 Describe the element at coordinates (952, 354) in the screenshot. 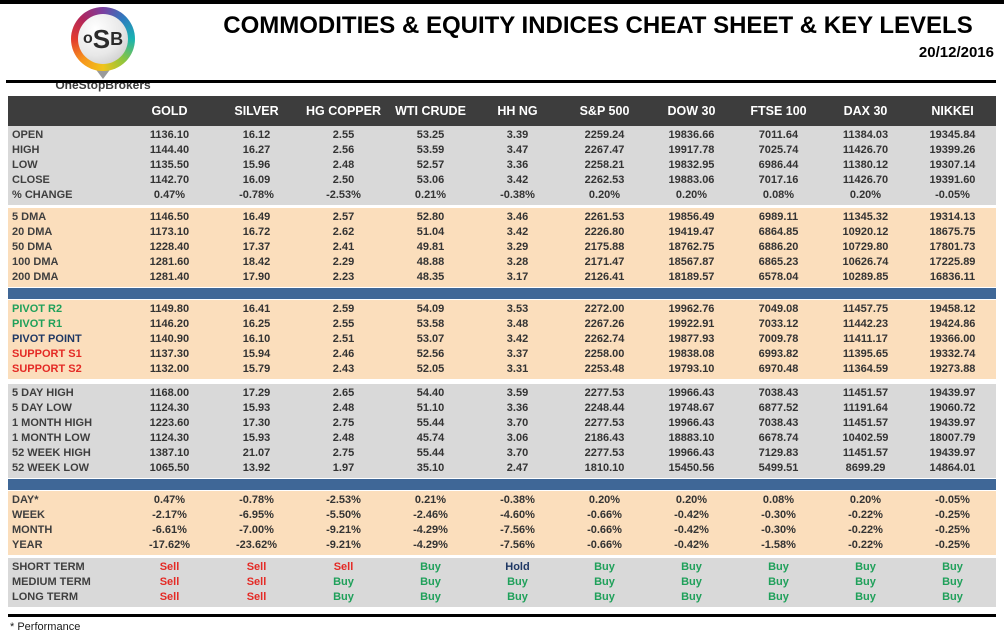

I see `cell: 19332.74` at that location.